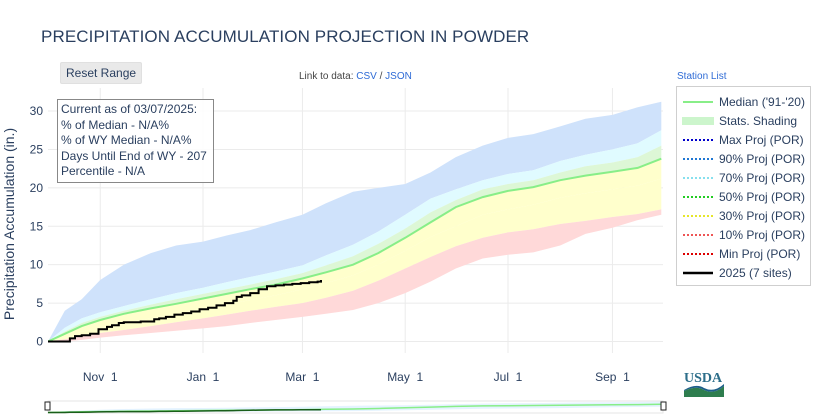 Image resolution: width=816 pixels, height=420 pixels. What do you see at coordinates (39, 341) in the screenshot?
I see `y-tick-label: 0` at bounding box center [39, 341].